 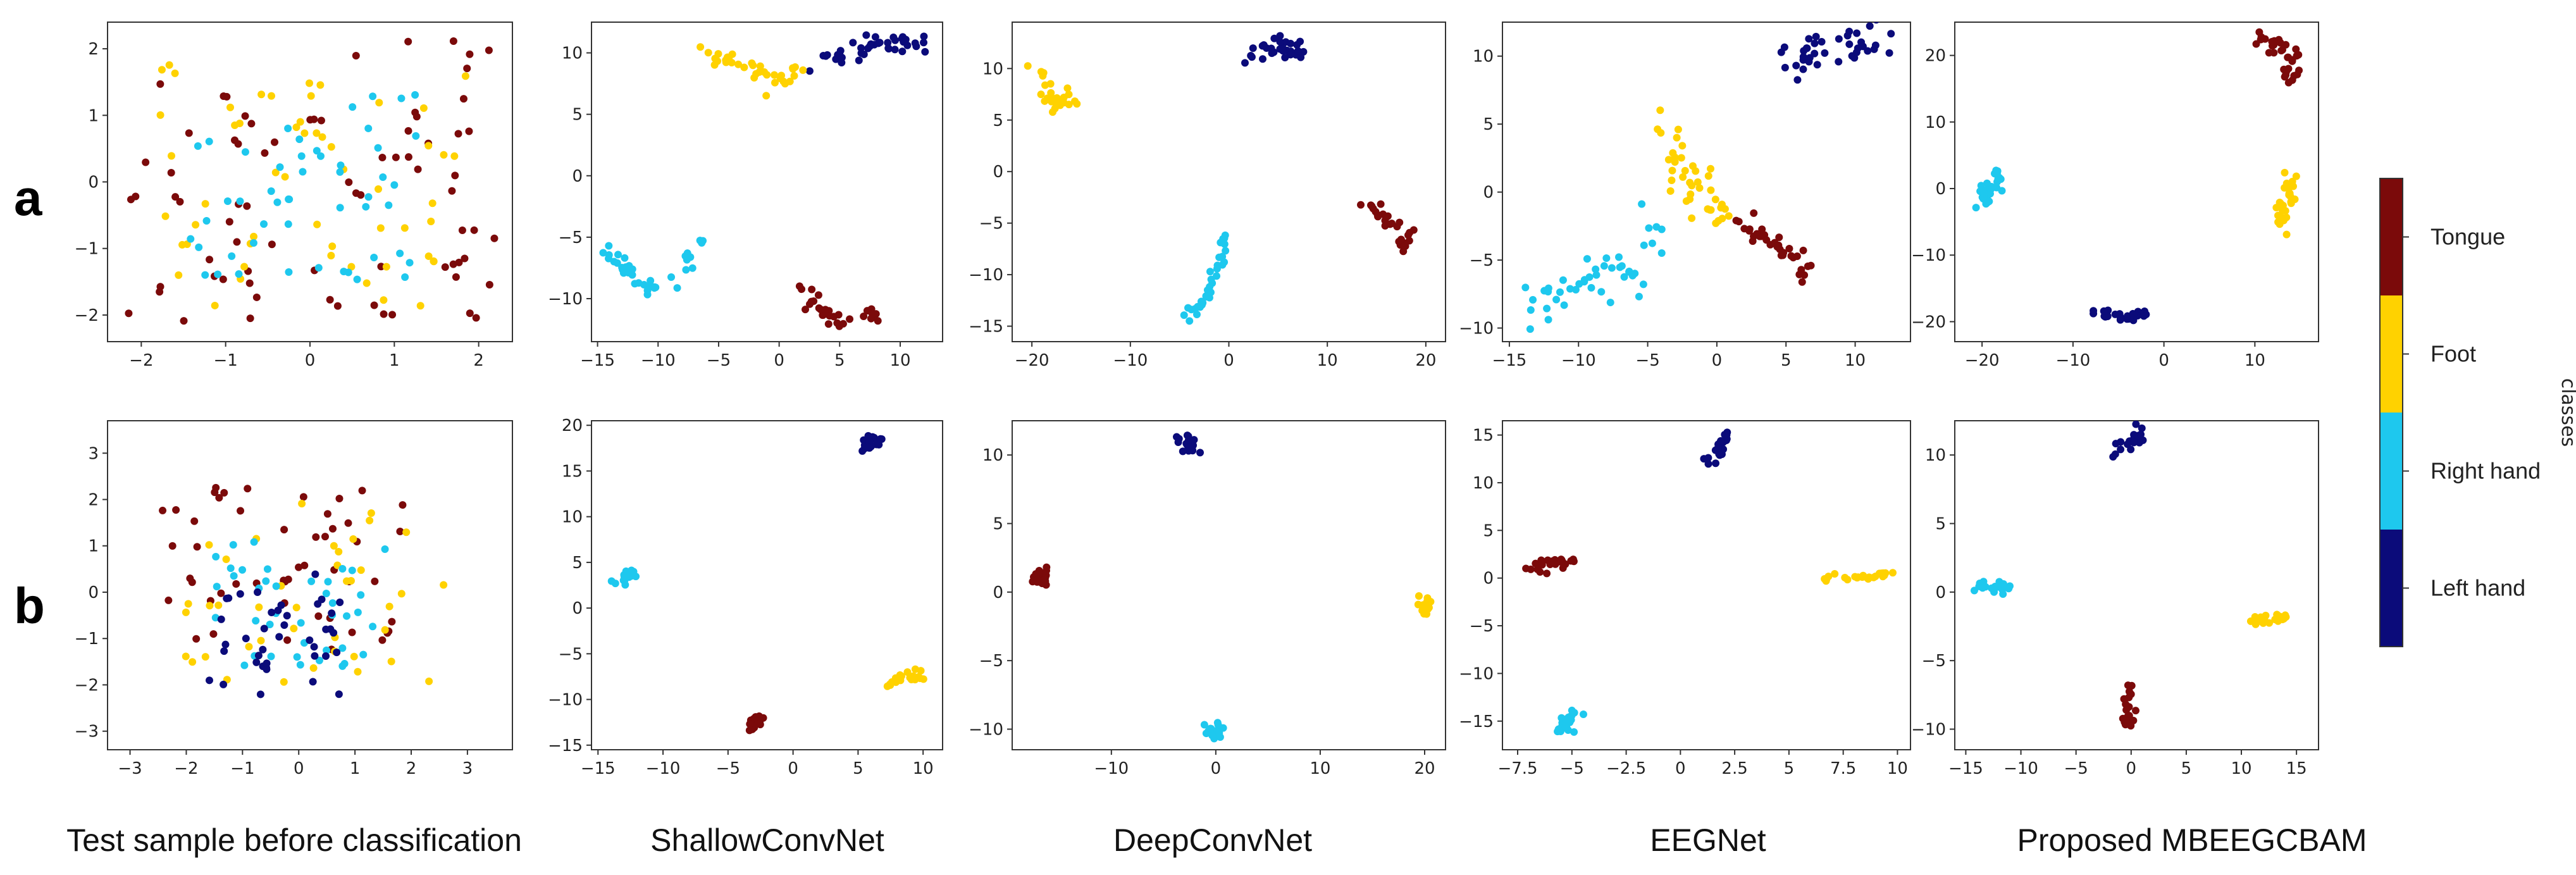 I want to click on cluster-right-hand, so click(x=1571, y=721).